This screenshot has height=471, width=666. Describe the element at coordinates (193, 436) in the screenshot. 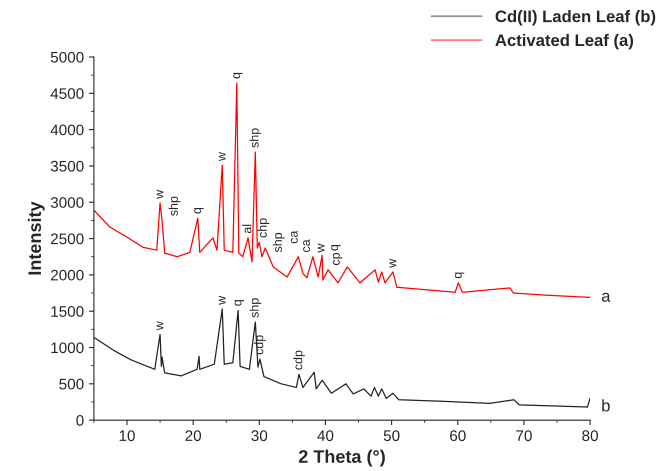

I see `x-tick-label: 20` at that location.